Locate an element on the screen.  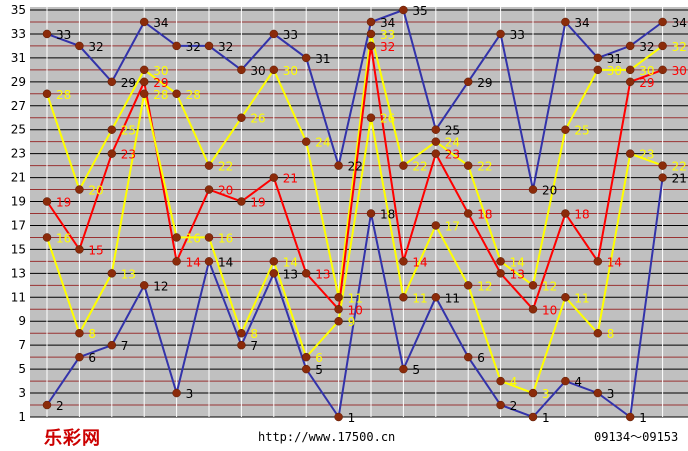
y-tick-label: 33 is located at coordinates (18, 34).